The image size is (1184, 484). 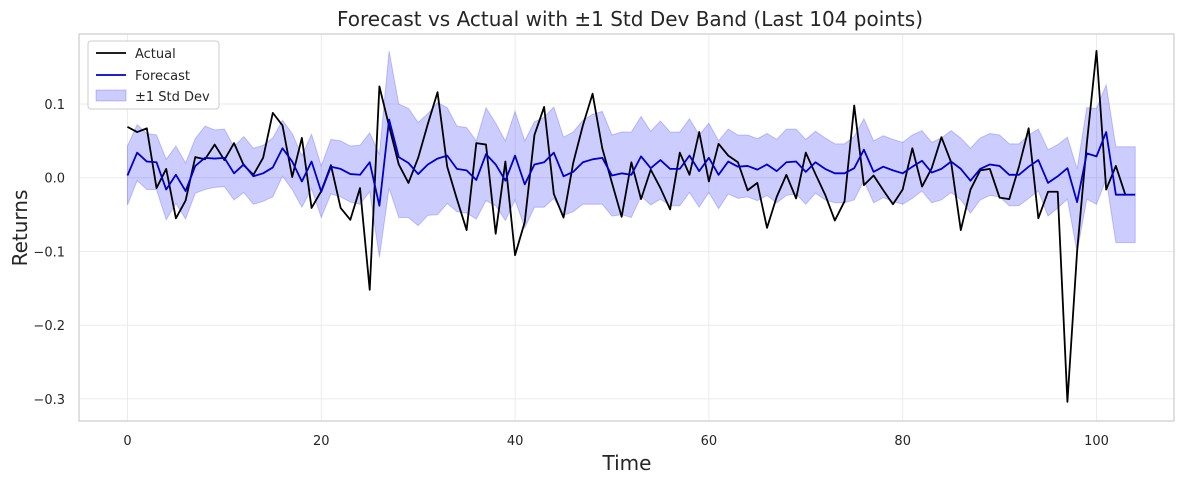 What do you see at coordinates (515, 441) in the screenshot?
I see `x-tick-label: 40` at bounding box center [515, 441].